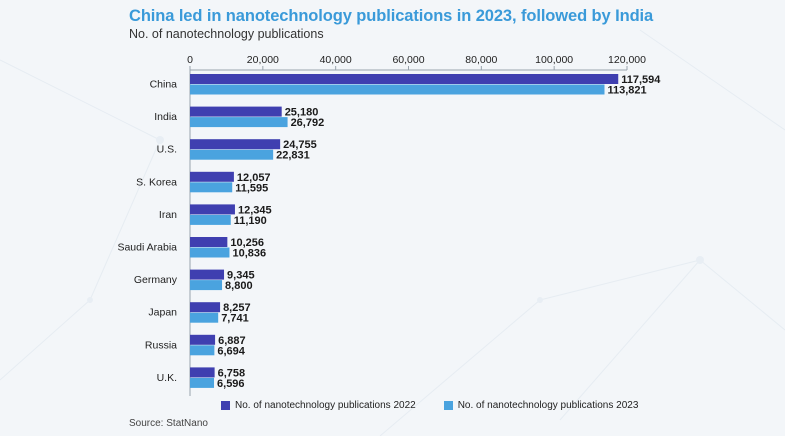 This screenshot has width=785, height=436. I want to click on data-label-2023: 7,741, so click(235, 319).